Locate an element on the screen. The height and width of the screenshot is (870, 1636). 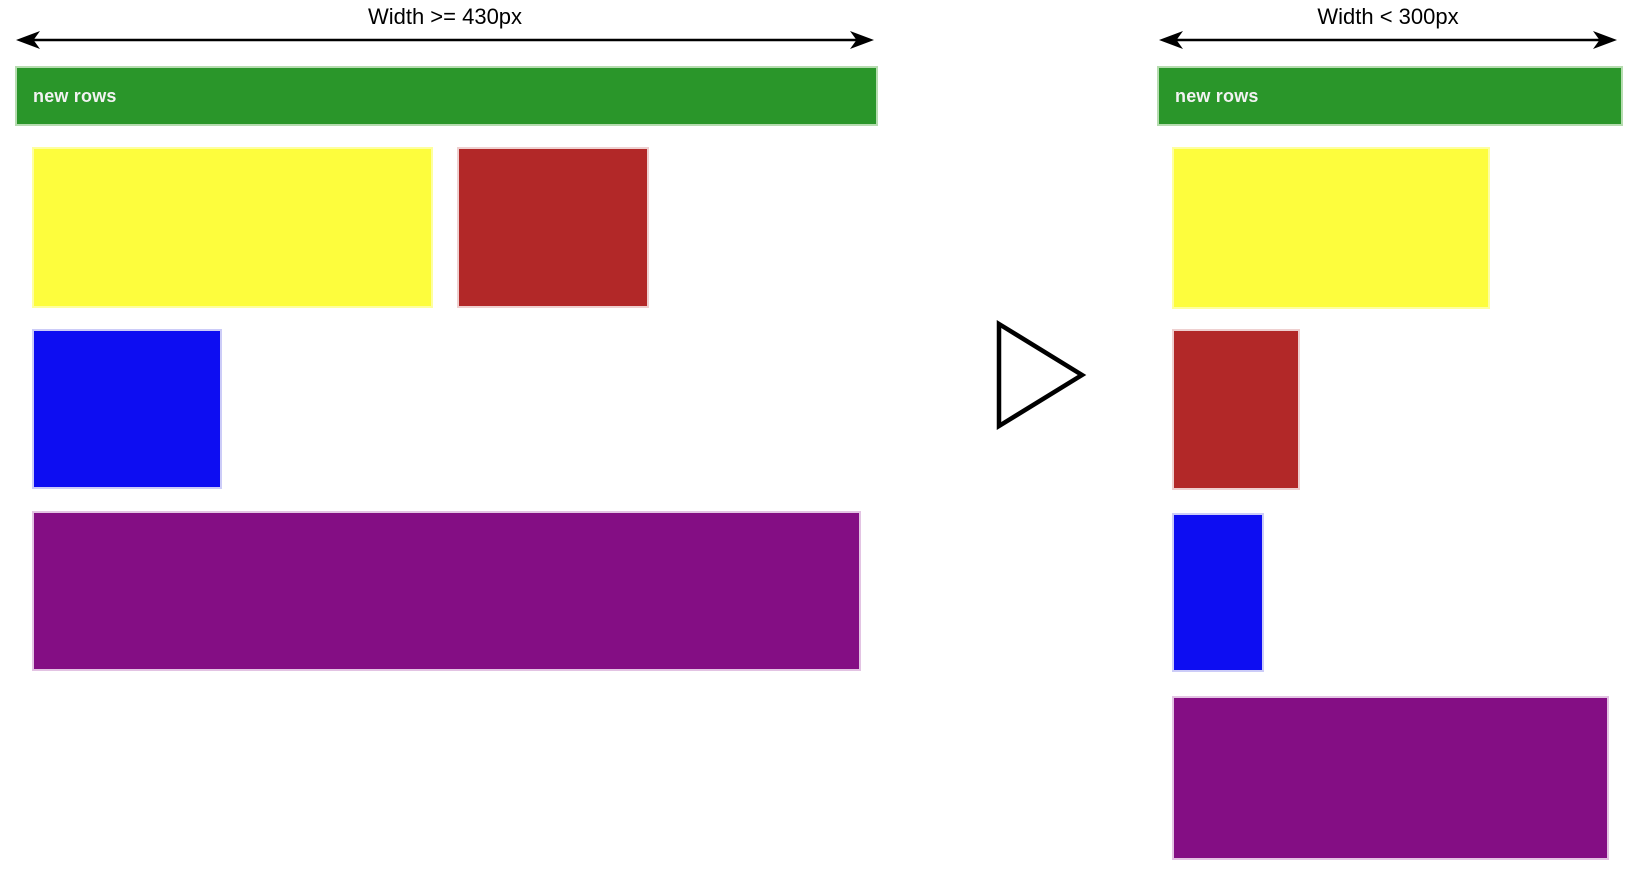
new-rows-banner-wide: new rows is located at coordinates (446, 96).